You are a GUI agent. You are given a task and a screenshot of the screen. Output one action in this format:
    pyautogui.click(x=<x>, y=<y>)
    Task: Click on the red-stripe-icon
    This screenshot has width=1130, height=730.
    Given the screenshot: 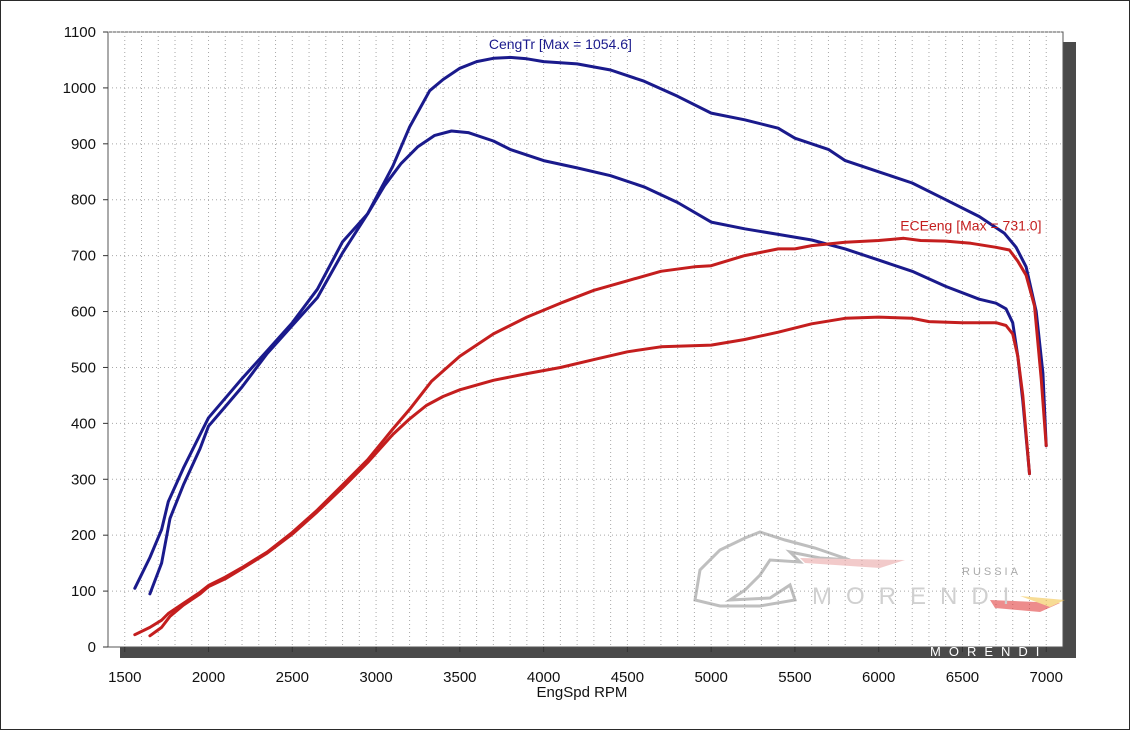 What is the action you would take?
    pyautogui.click(x=852, y=563)
    